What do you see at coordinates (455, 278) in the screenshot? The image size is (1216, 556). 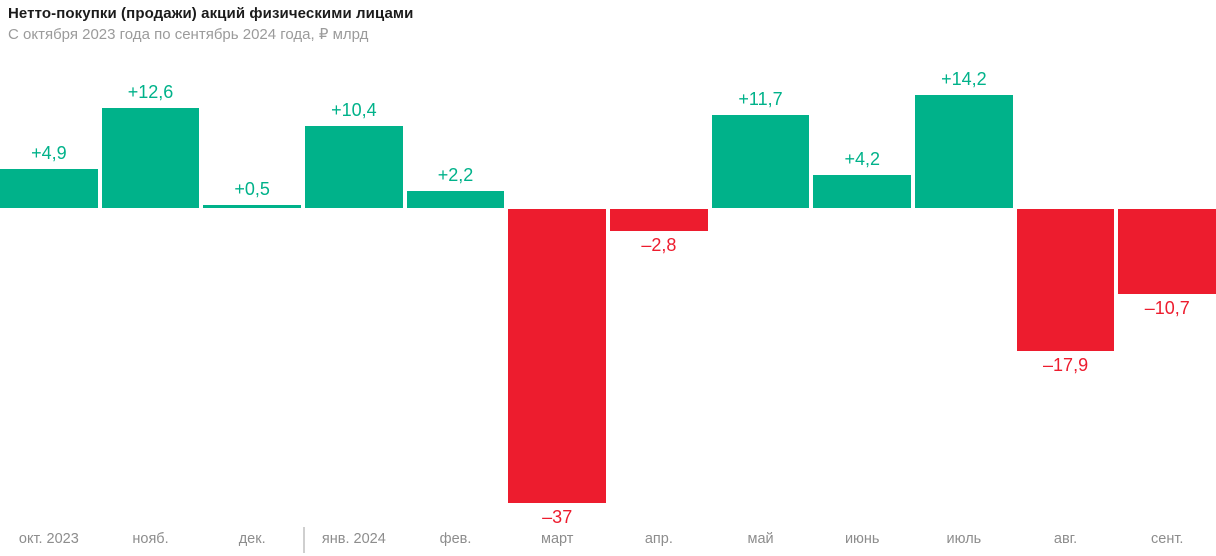 I see `bar-column: +2,2` at bounding box center [455, 278].